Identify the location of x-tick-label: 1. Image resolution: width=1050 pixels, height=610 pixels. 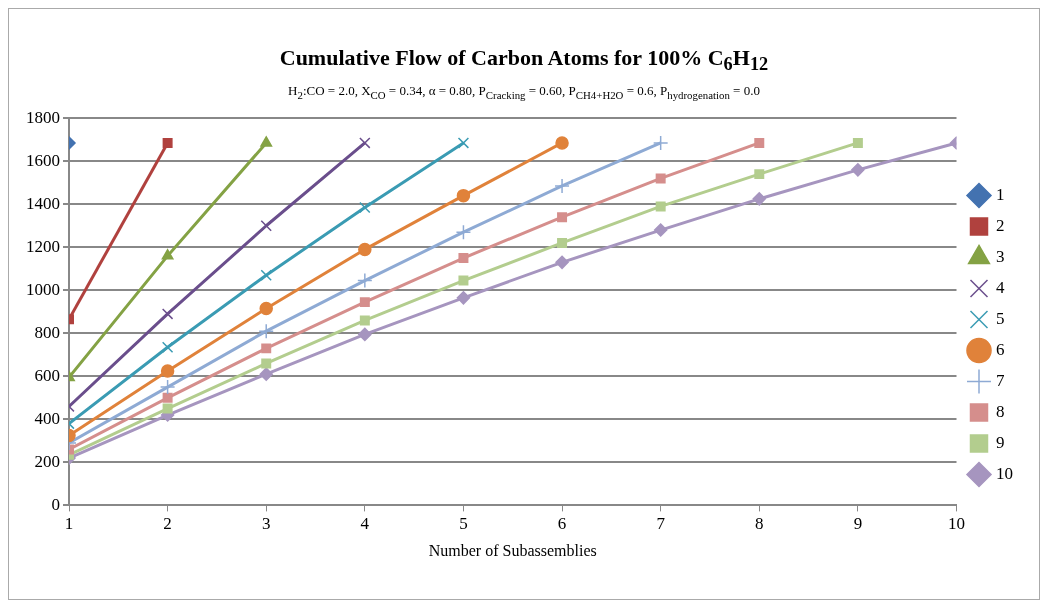
(69, 524).